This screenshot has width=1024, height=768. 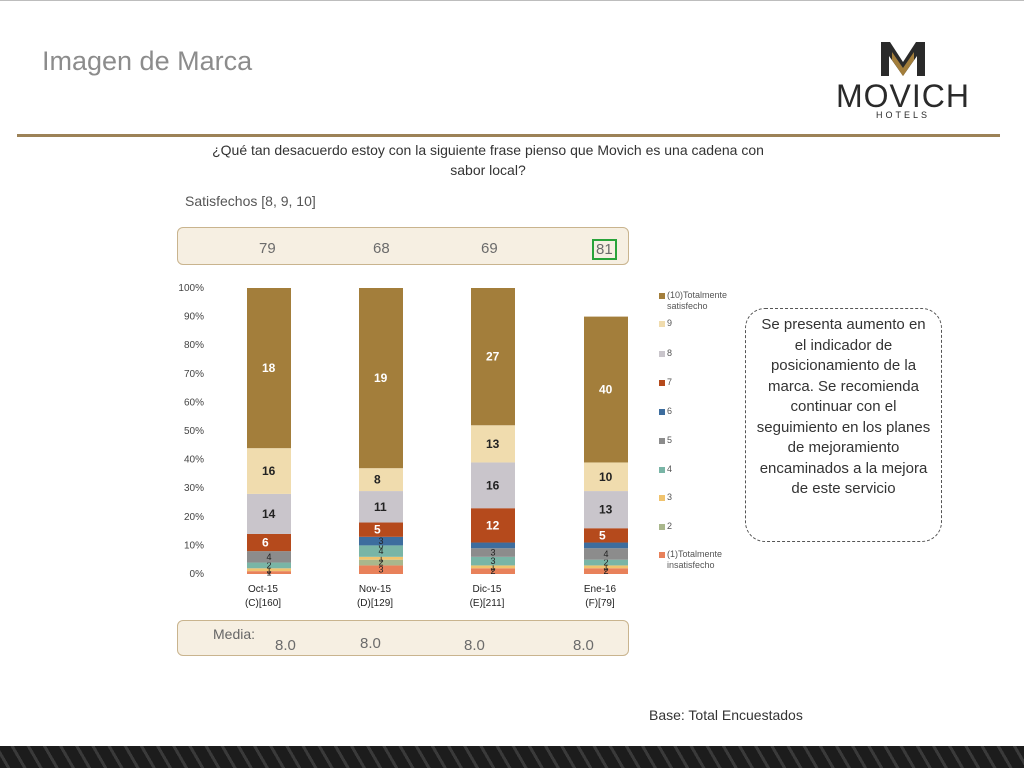 I want to click on data-label: 14, so click(x=269, y=514).